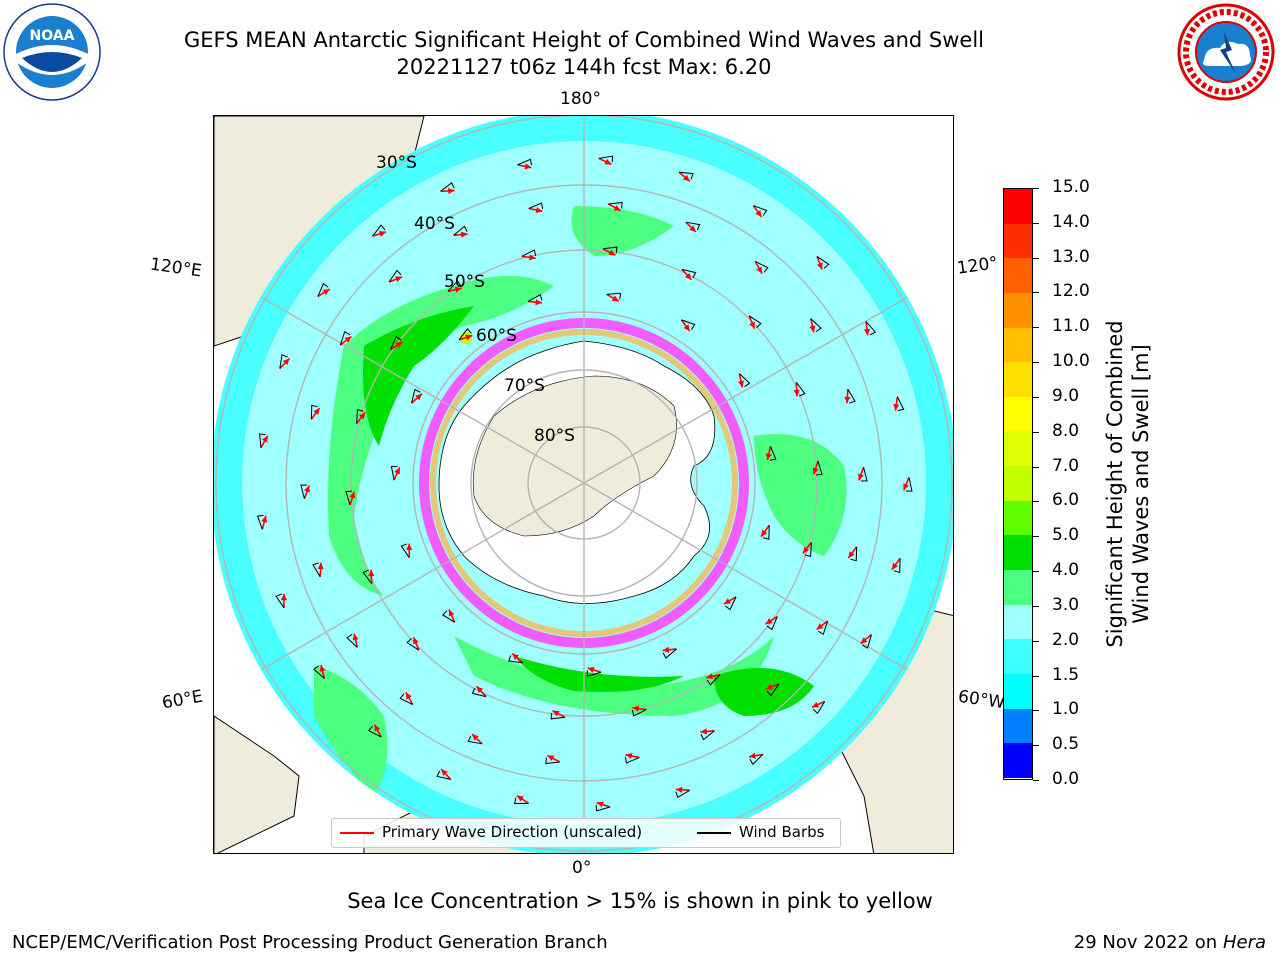  What do you see at coordinates (1066, 709) in the screenshot?
I see `colorbar-tick-label: 1.0` at bounding box center [1066, 709].